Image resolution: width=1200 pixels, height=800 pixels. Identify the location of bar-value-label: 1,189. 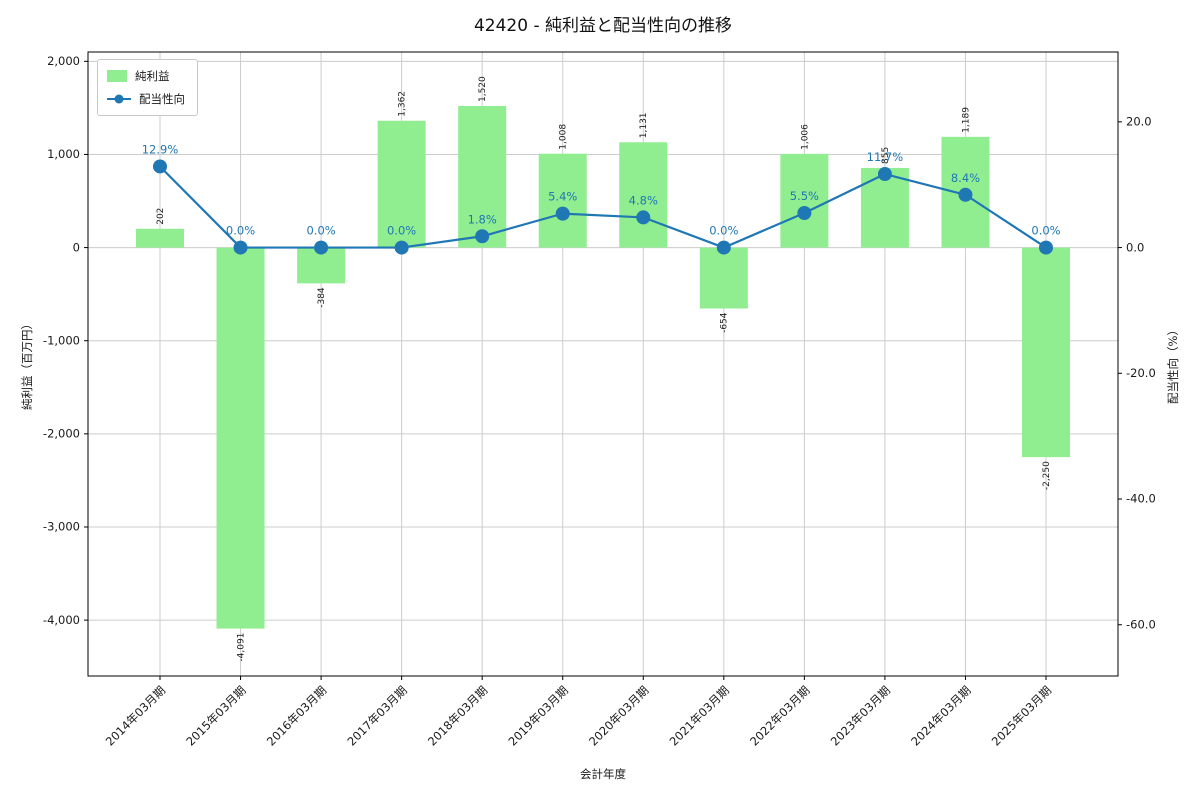
(966, 120).